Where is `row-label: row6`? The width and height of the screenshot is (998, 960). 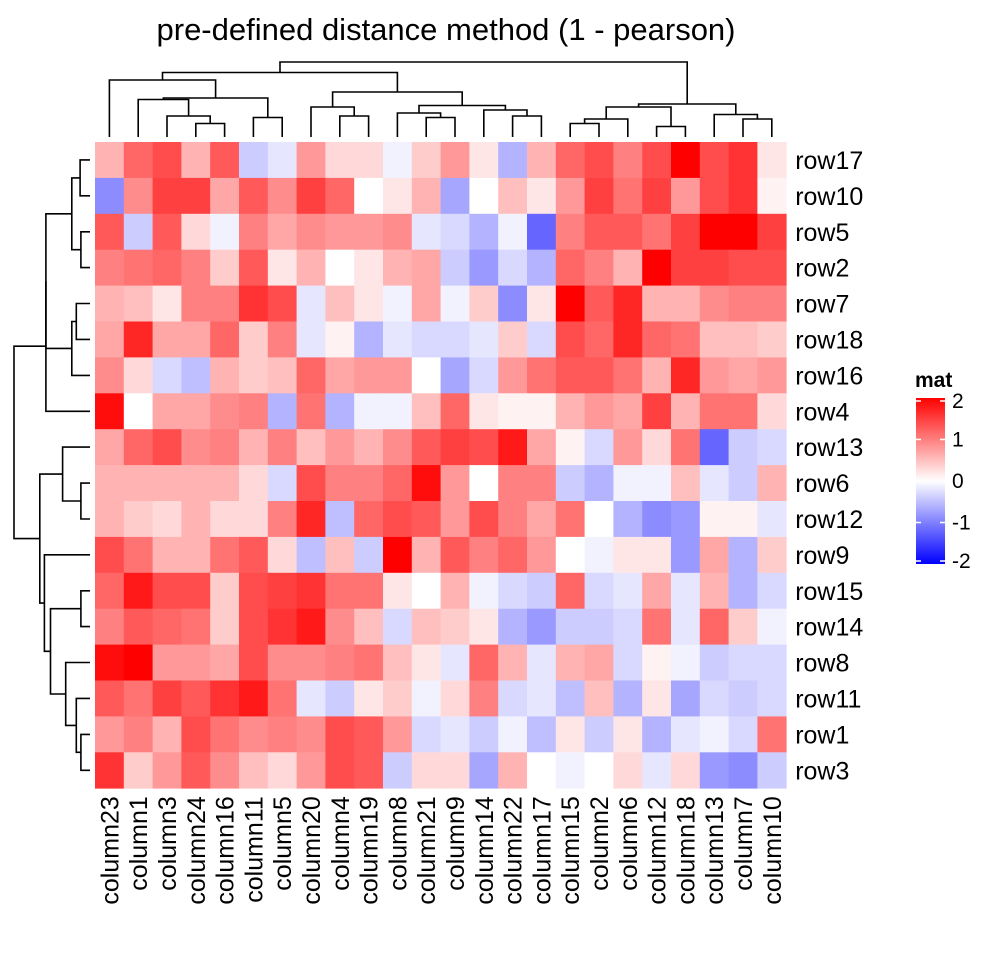
row-label: row6 is located at coordinates (822, 484).